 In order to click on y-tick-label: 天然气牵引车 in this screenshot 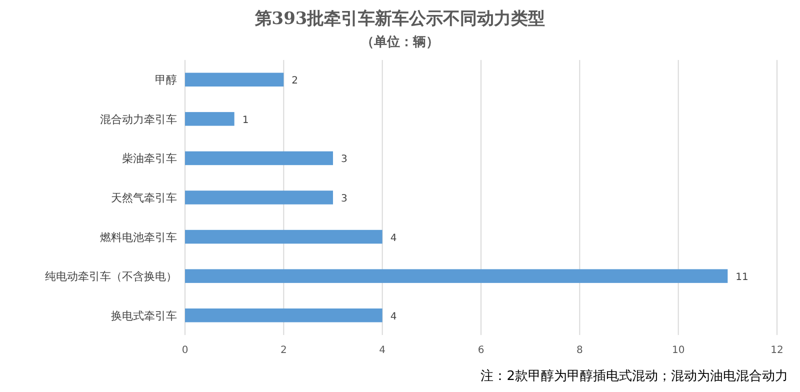, I will do `click(144, 198)`.